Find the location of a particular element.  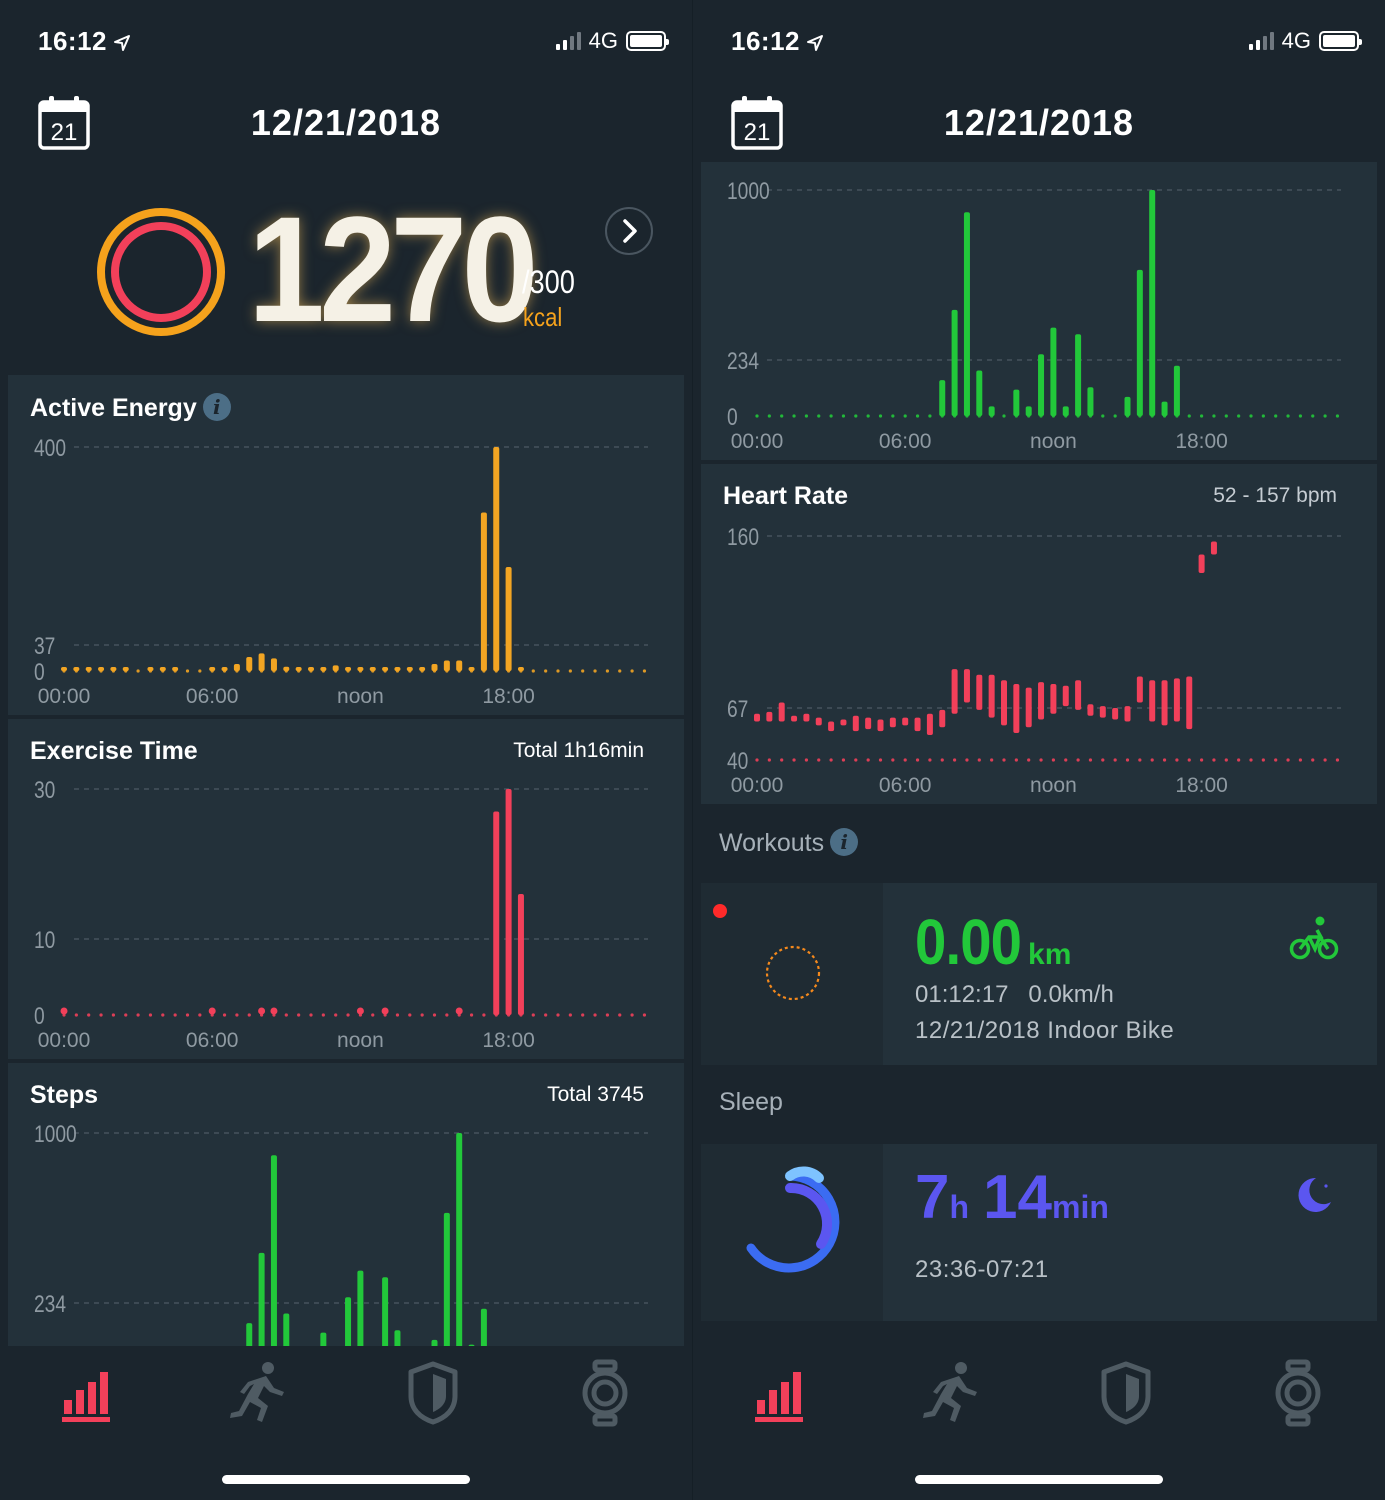

y-tick-label: 30 is located at coordinates (44, 790).